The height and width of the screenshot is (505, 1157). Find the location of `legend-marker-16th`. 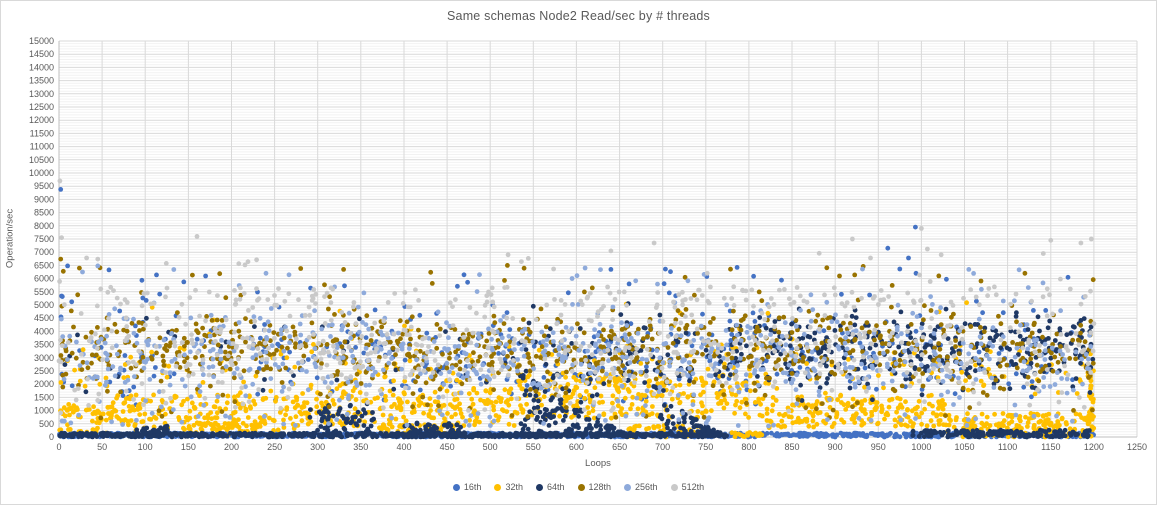

legend-marker-16th is located at coordinates (456, 487).